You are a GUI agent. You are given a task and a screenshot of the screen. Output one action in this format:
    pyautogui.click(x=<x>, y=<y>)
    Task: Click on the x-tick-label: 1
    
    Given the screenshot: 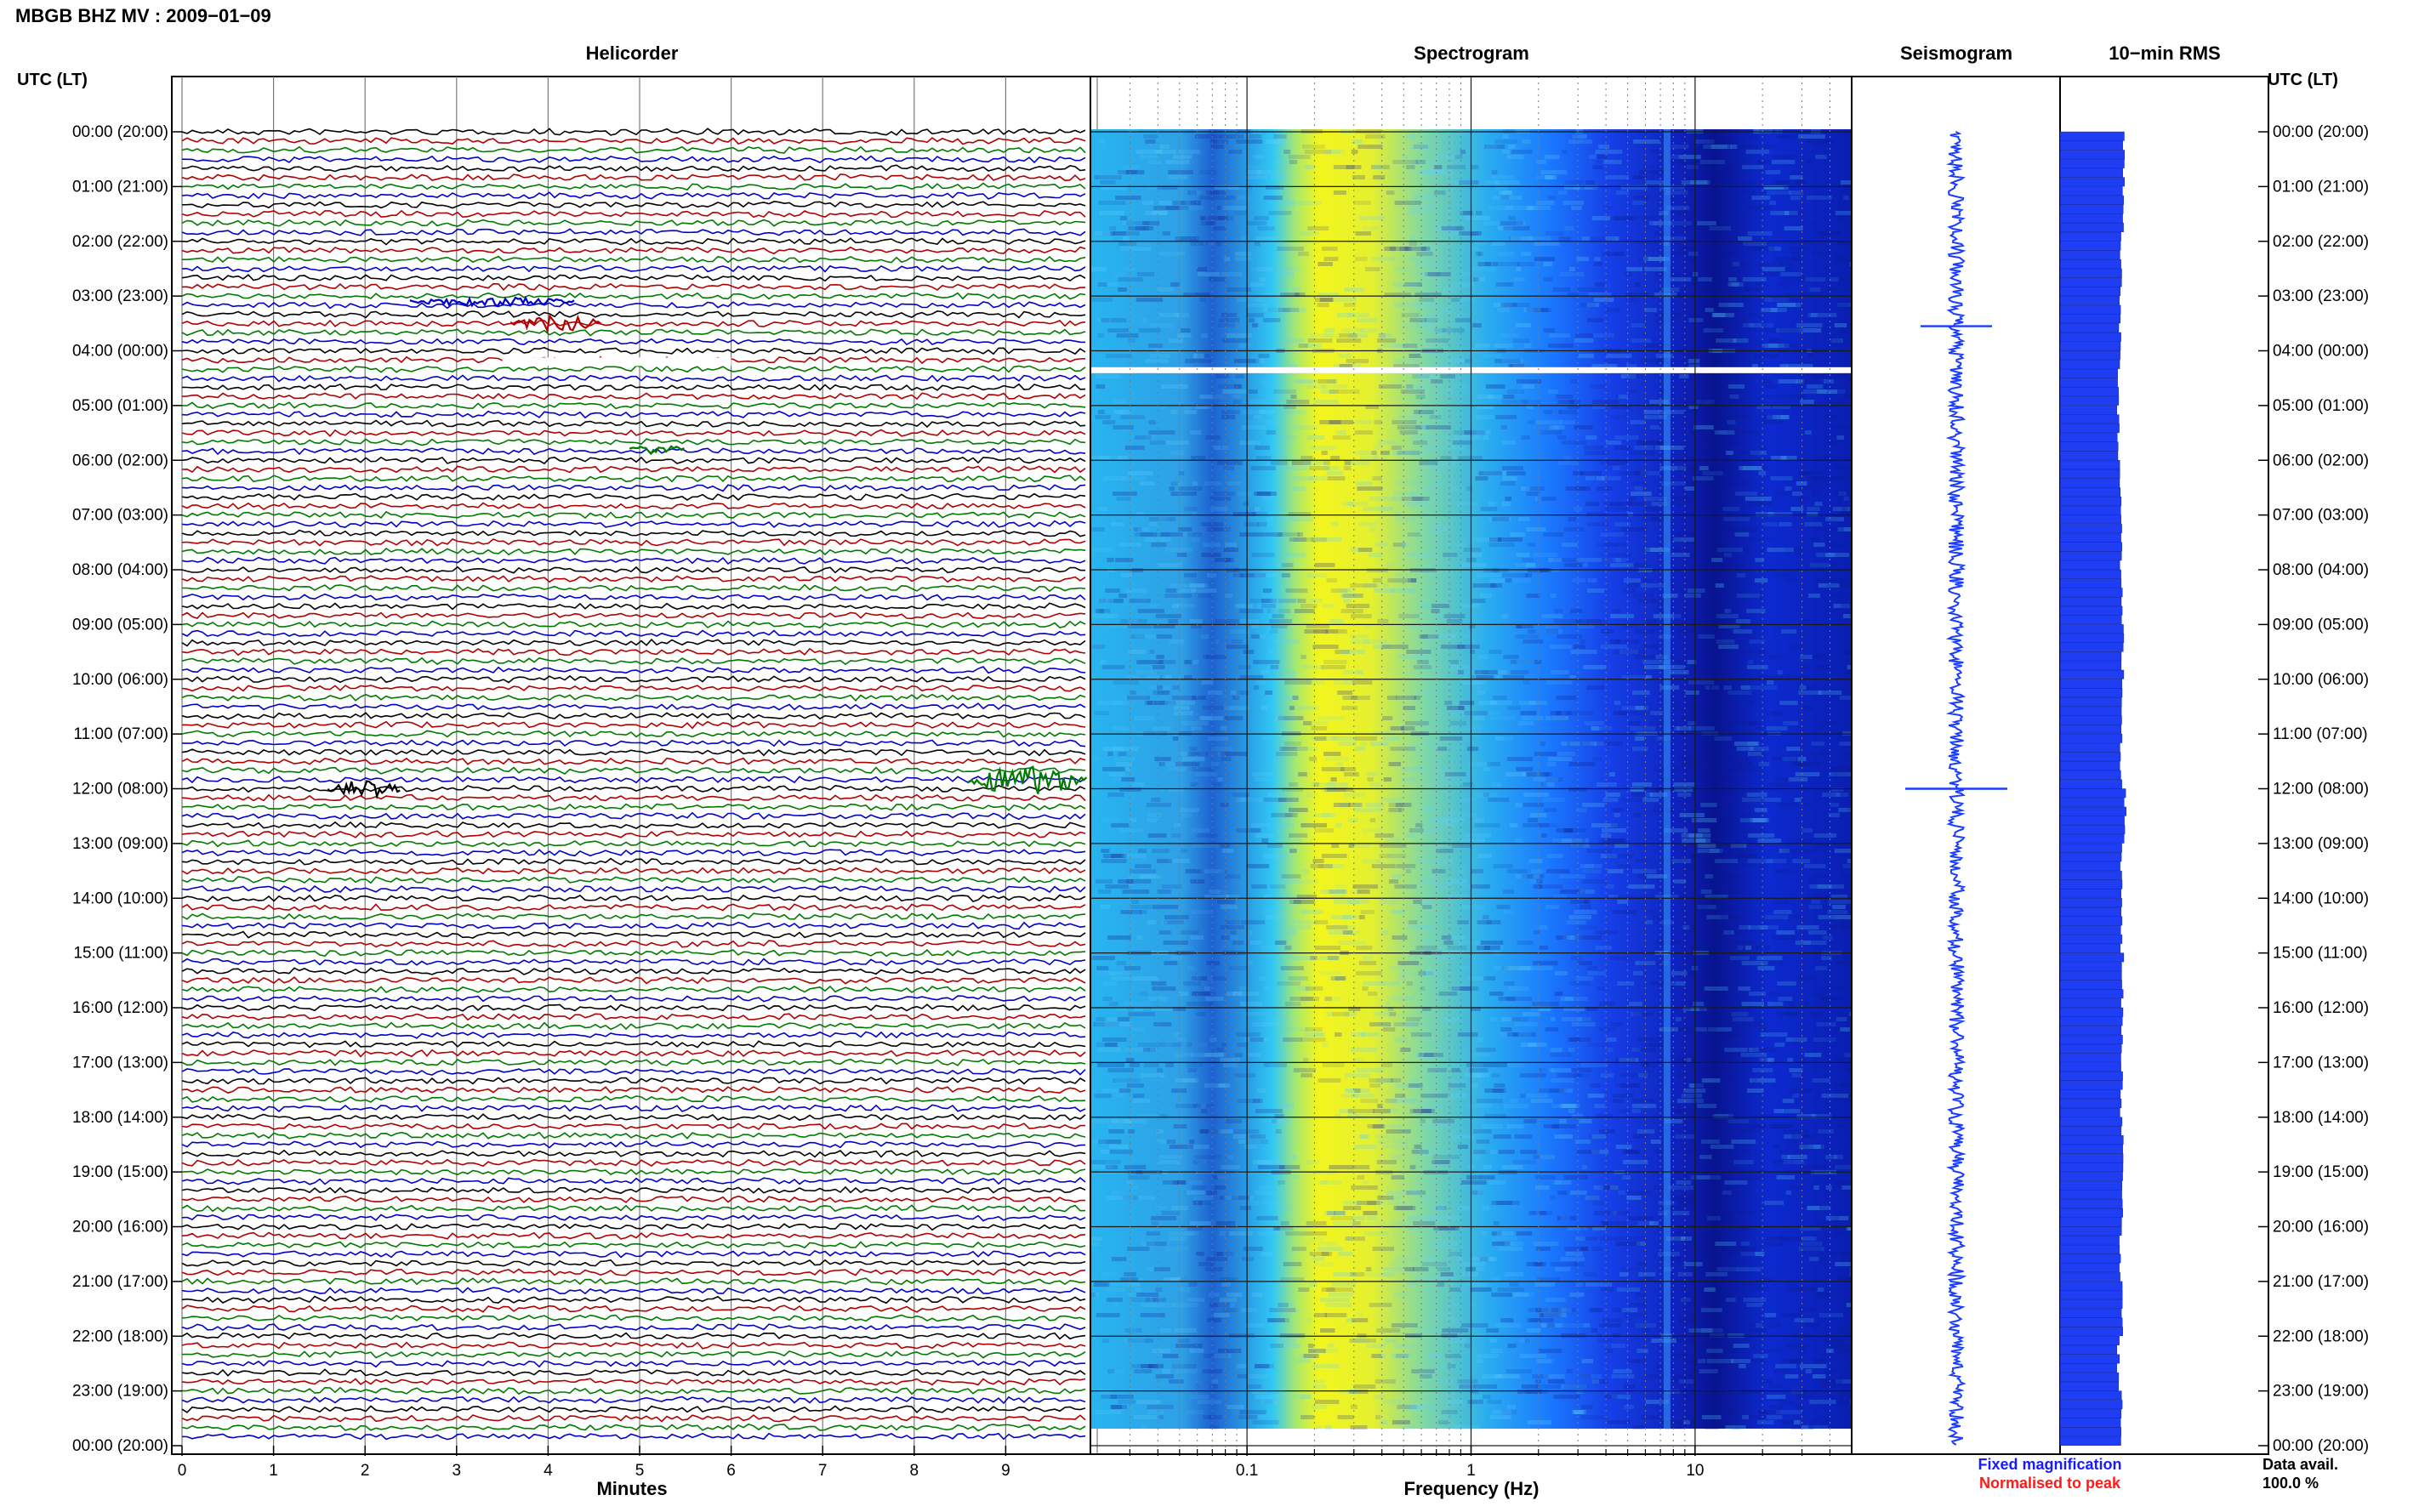 What is the action you would take?
    pyautogui.click(x=1471, y=1471)
    